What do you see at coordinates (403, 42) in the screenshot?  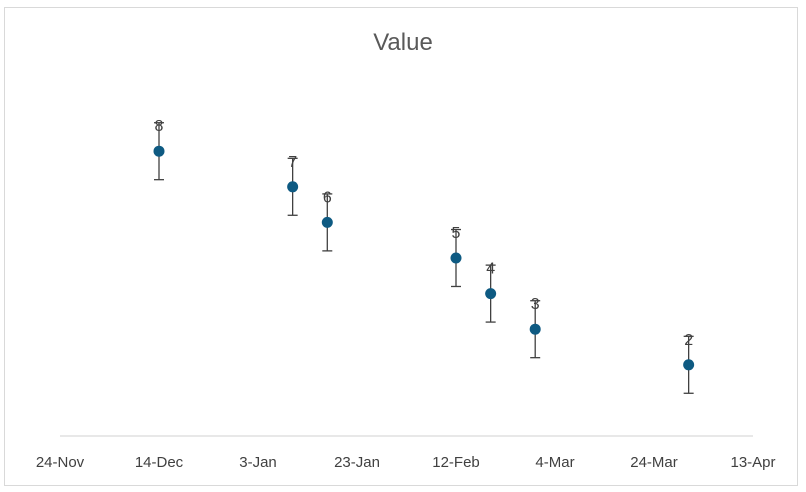 I see `chart-title: Value` at bounding box center [403, 42].